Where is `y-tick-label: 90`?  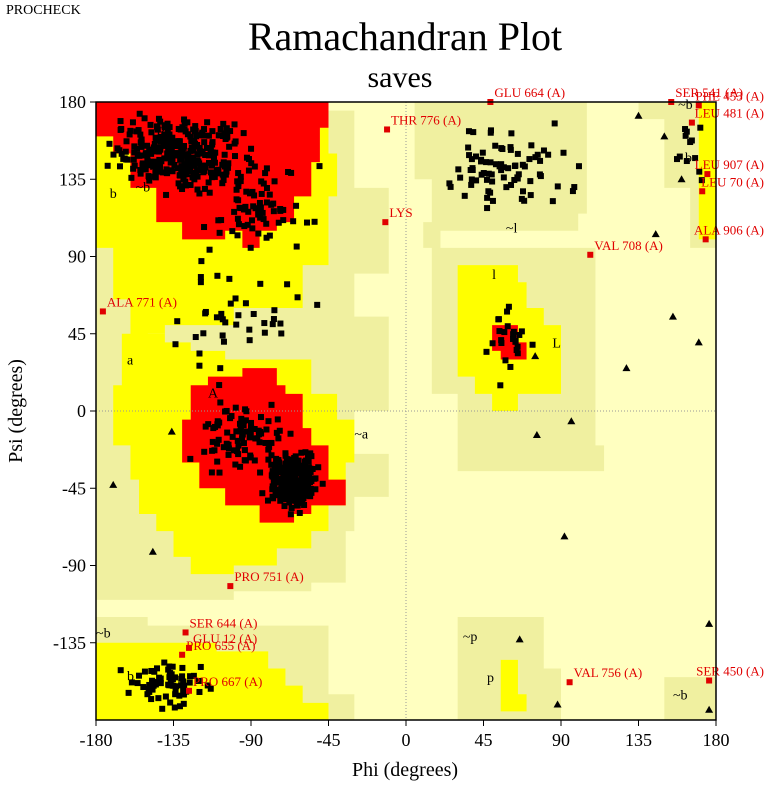 y-tick-label: 90 is located at coordinates (77, 257).